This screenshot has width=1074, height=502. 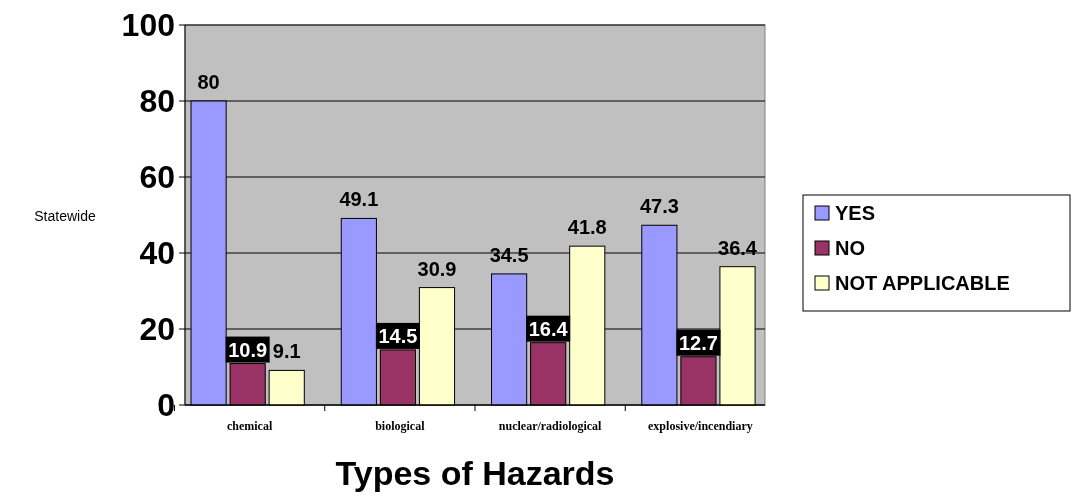 I want to click on data-label: 49.1, so click(x=359, y=199).